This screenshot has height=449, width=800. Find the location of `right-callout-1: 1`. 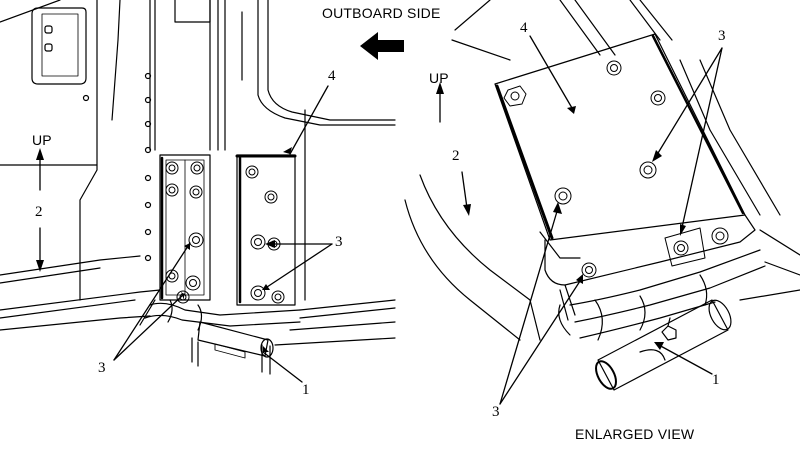

right-callout-1: 1 is located at coordinates (716, 380).